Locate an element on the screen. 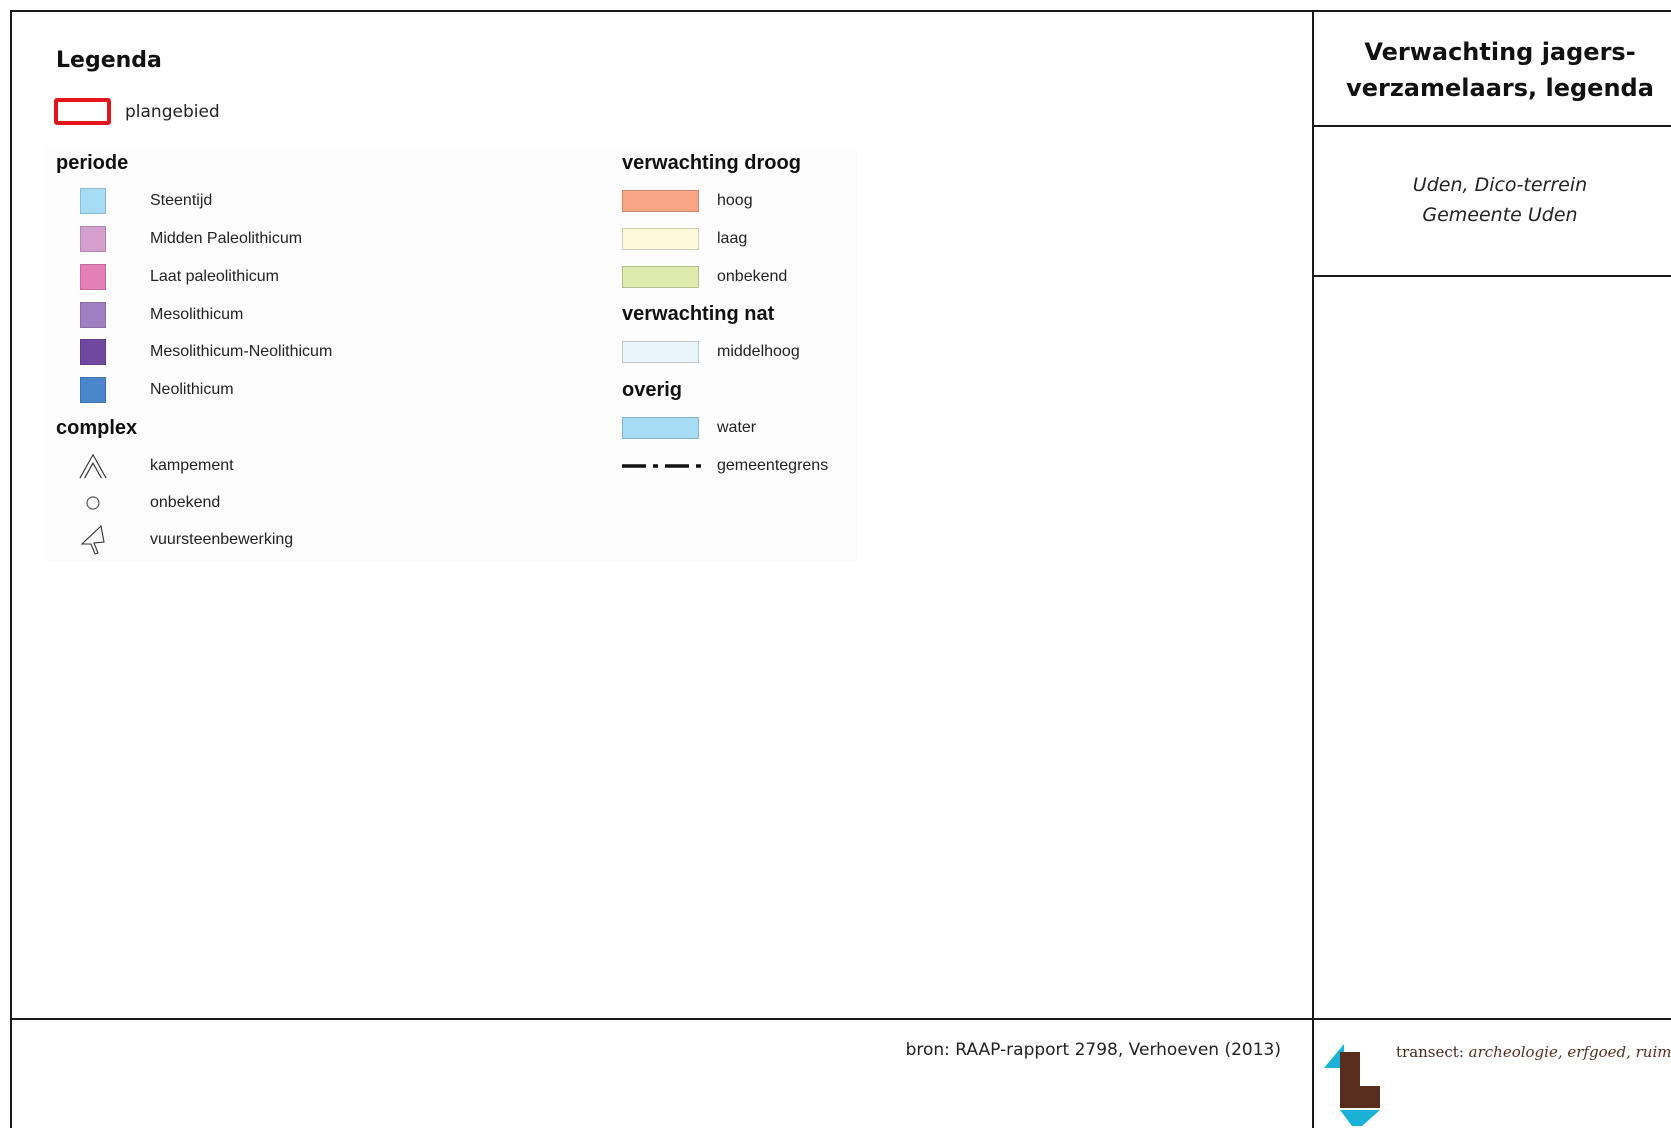 The image size is (1671, 1131). label-mesolithicum-neolithicum: Mesolithicum-Neolithicum is located at coordinates (241, 351).